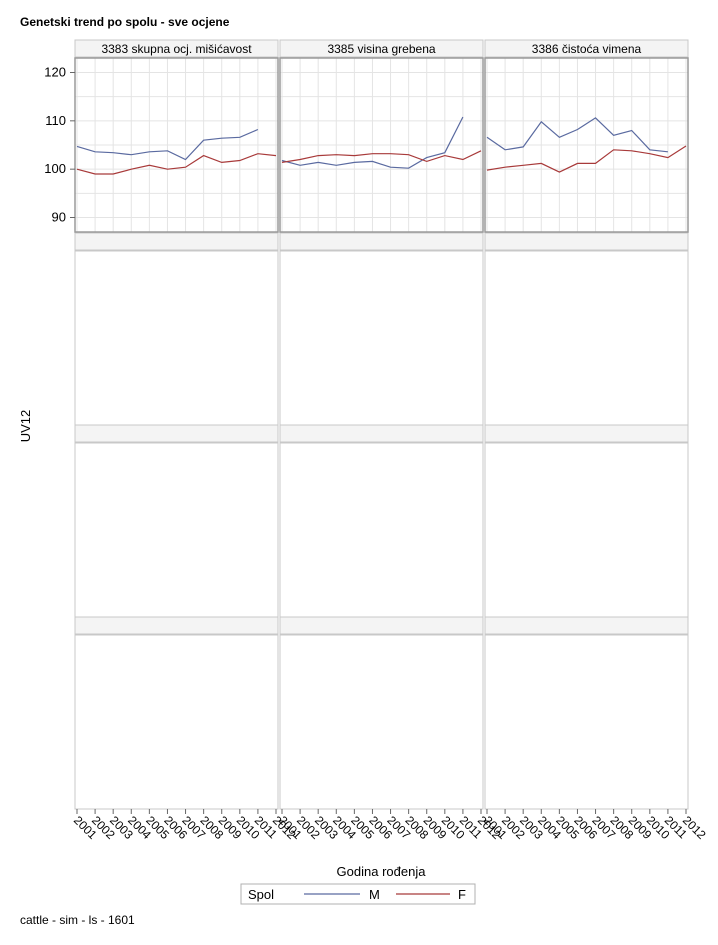  I want to click on chart-title: Genetski trend po spolu - sve ocjene, so click(125, 22).